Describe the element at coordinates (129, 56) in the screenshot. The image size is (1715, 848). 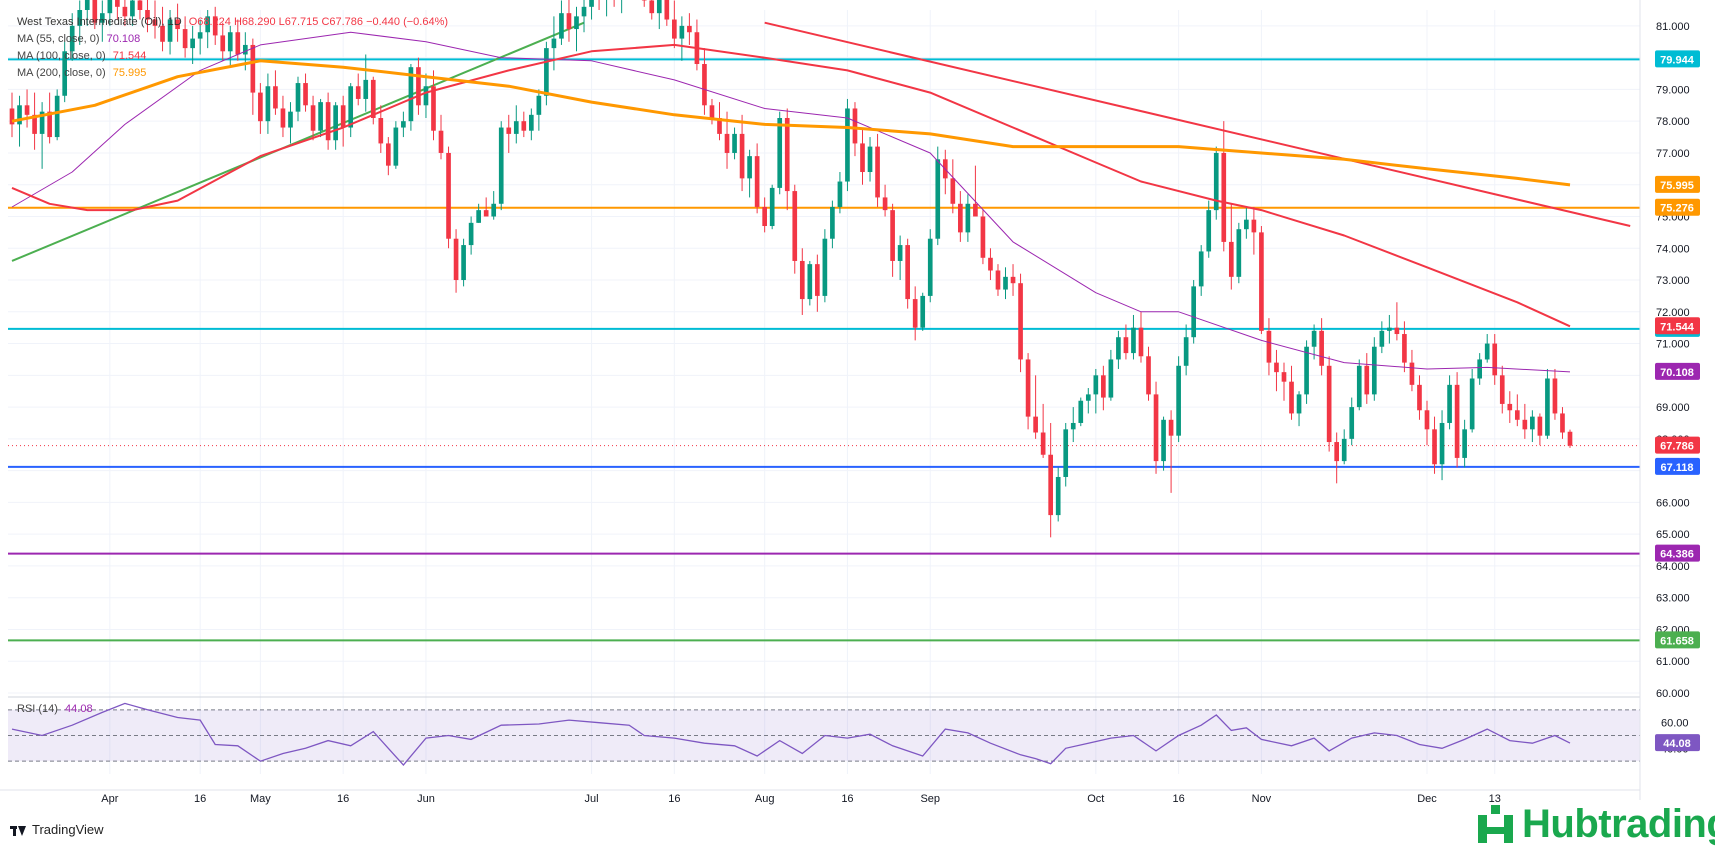
I see `ma100-value: 71.544` at that location.